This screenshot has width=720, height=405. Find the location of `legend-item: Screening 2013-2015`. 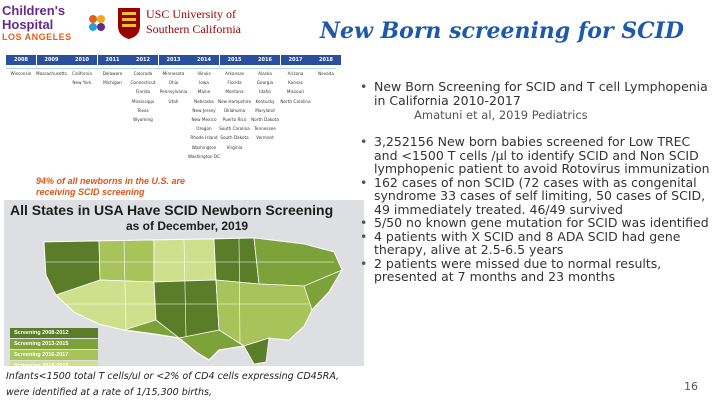

legend-item: Screening 2013-2015 is located at coordinates (54, 344).